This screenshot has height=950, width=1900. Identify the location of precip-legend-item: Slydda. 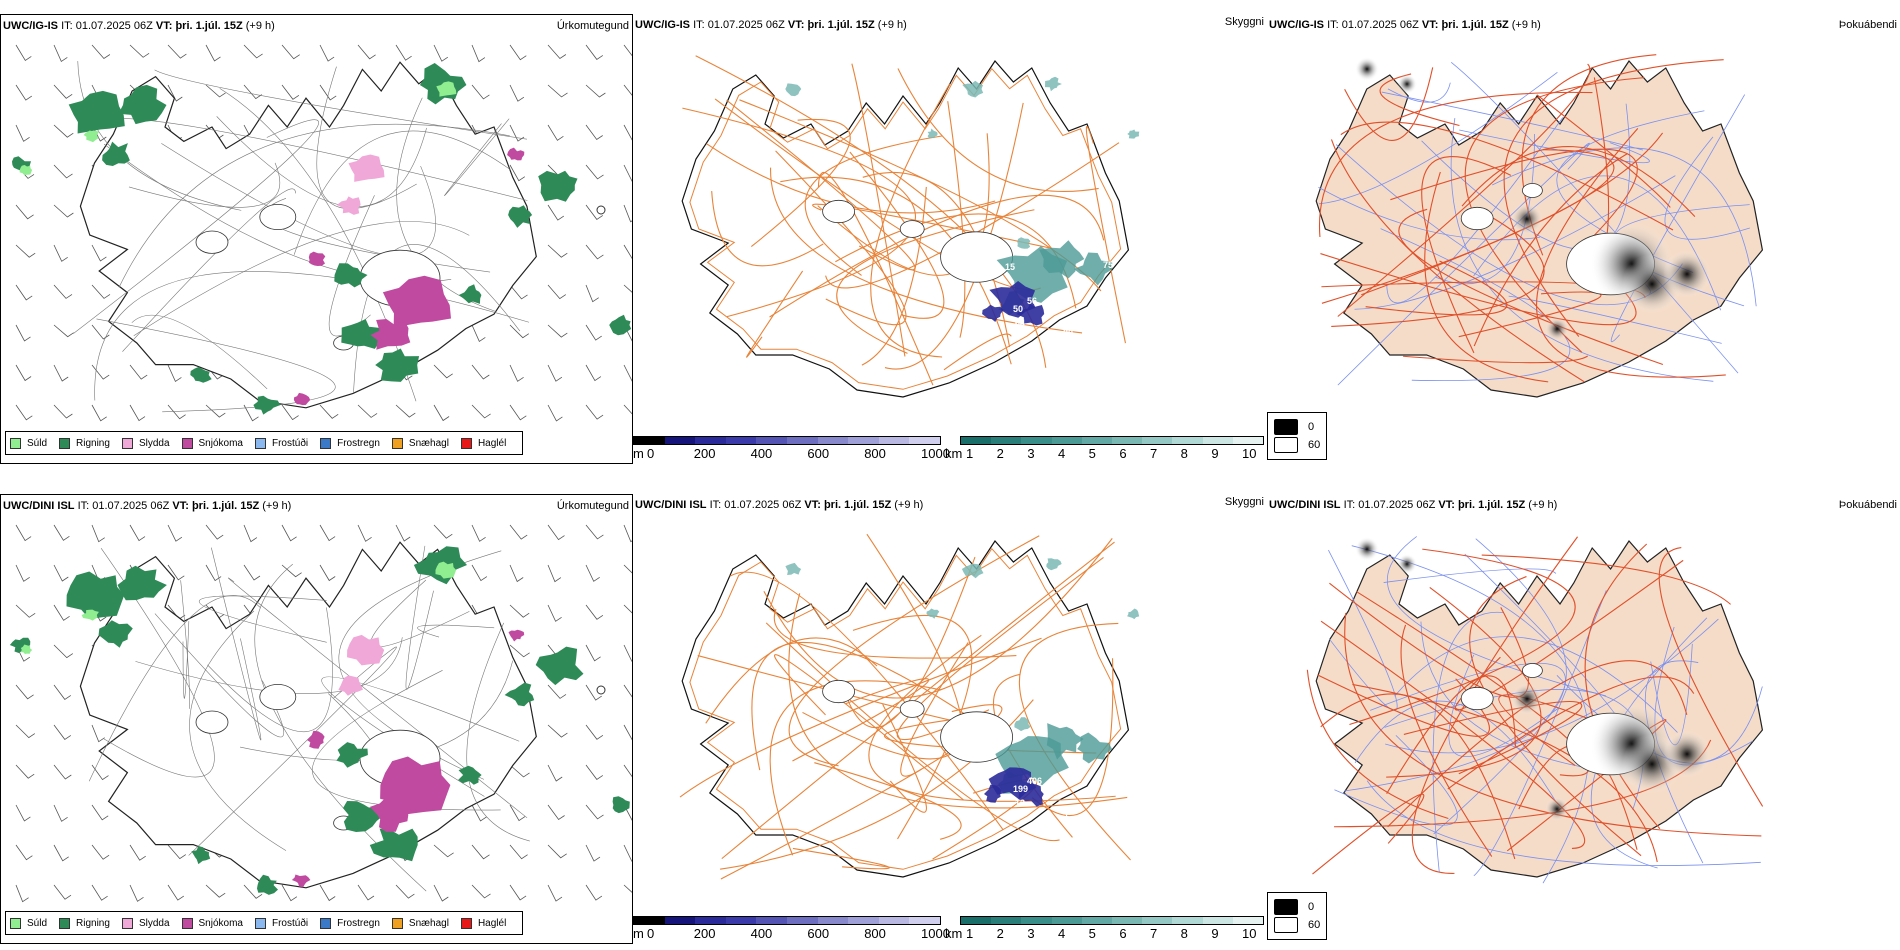
(145, 923).